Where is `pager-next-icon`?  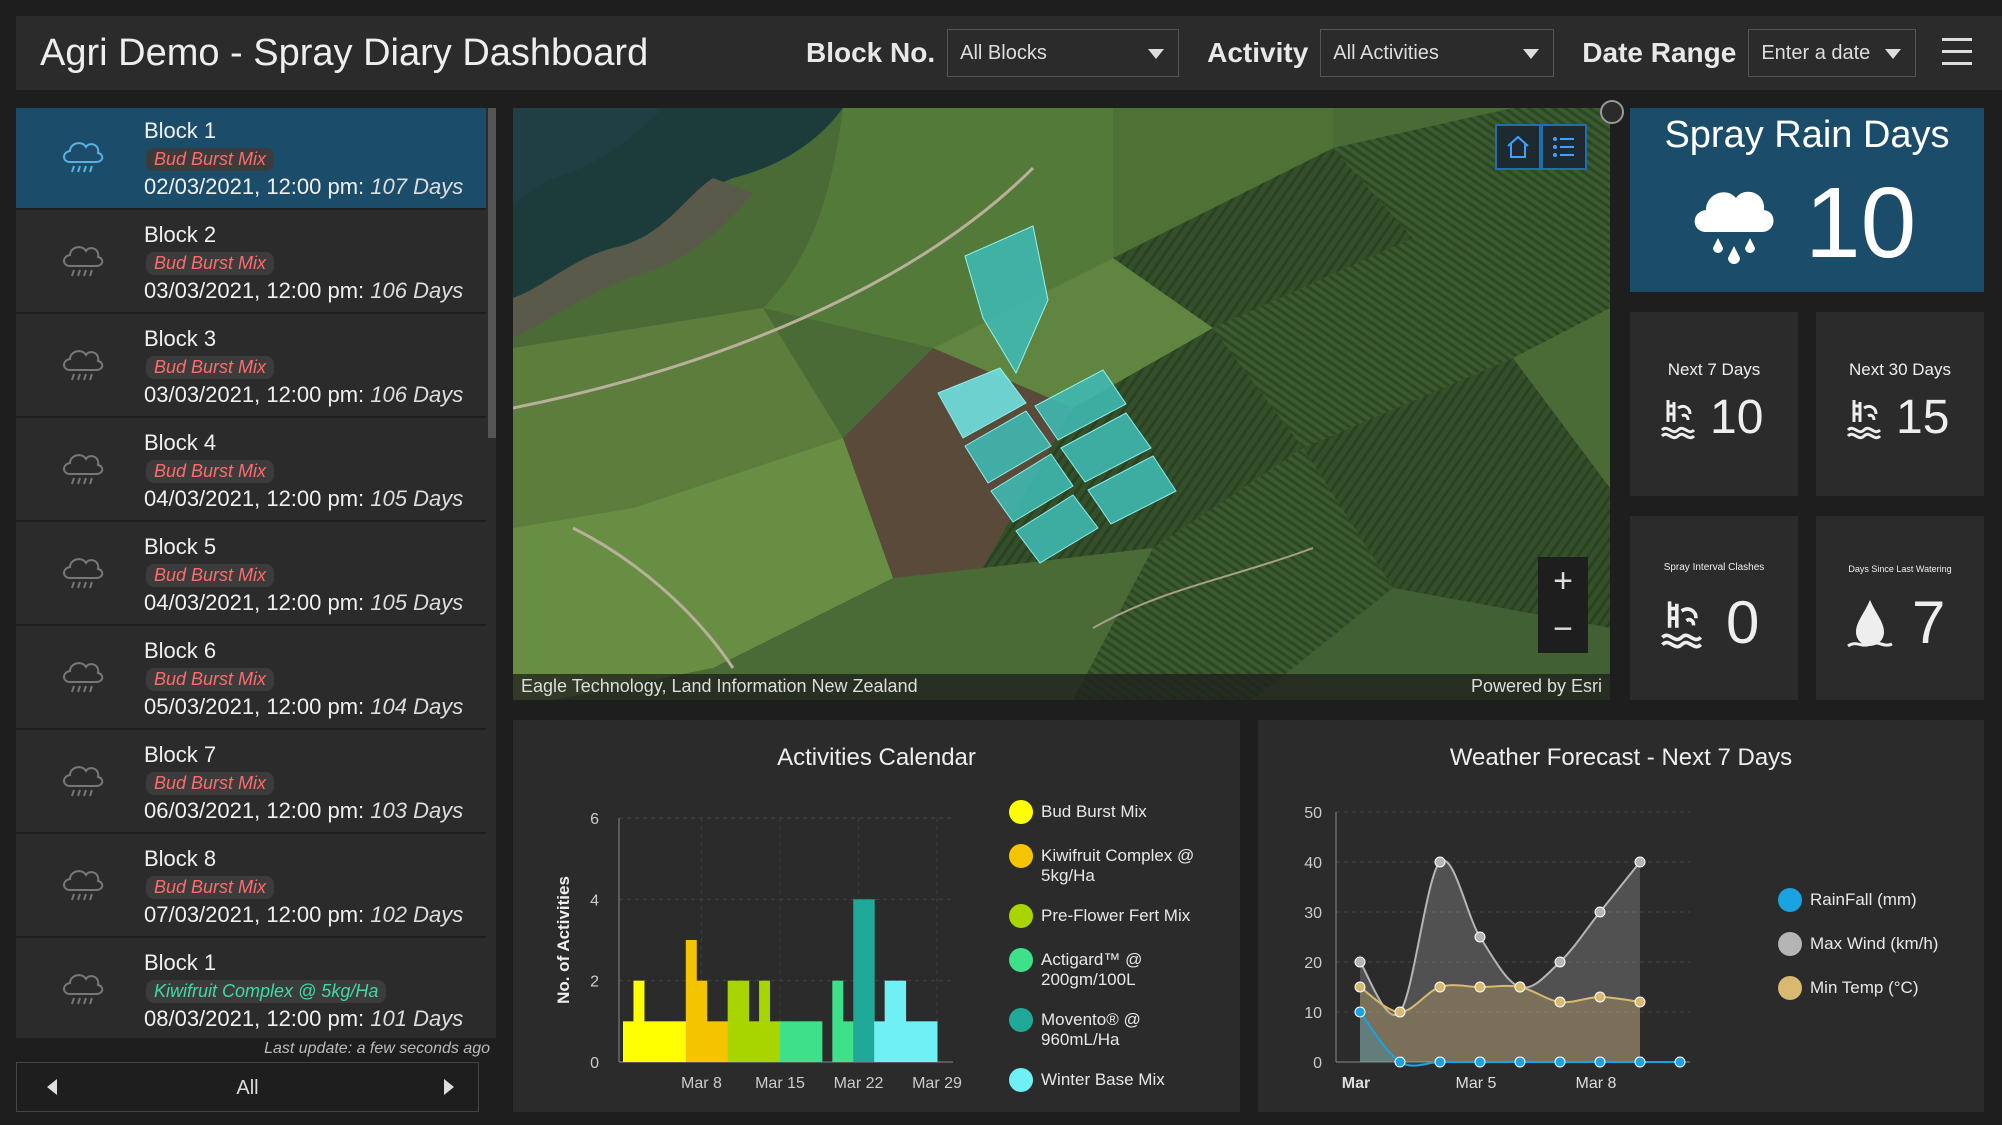 pager-next-icon is located at coordinates (449, 1087).